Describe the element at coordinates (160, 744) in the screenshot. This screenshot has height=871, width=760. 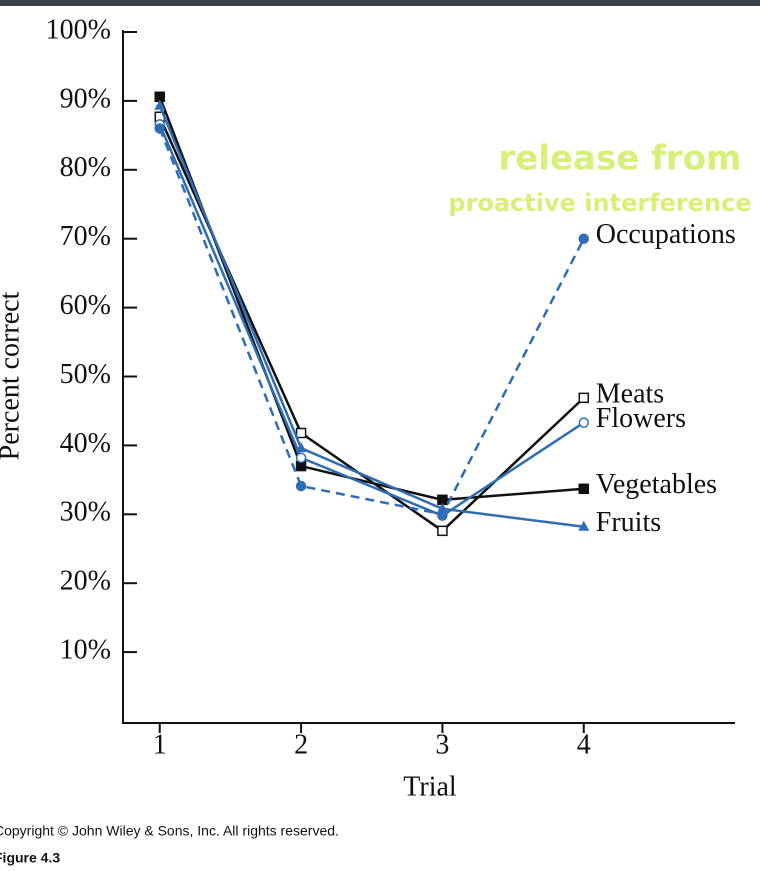
I see `x-tick-label: 1` at that location.